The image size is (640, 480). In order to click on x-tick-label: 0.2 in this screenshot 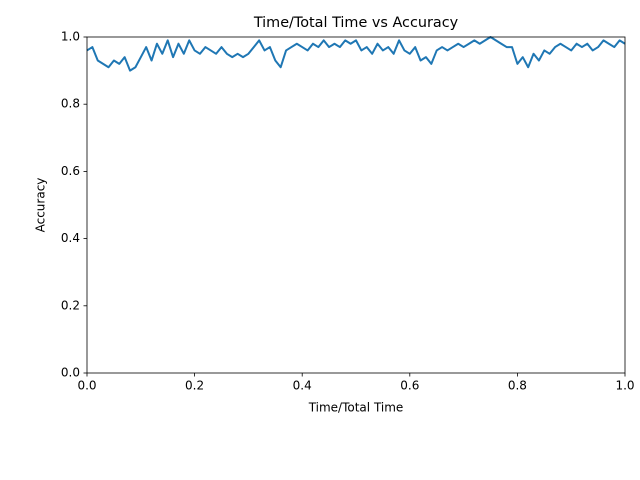, I will do `click(194, 386)`.